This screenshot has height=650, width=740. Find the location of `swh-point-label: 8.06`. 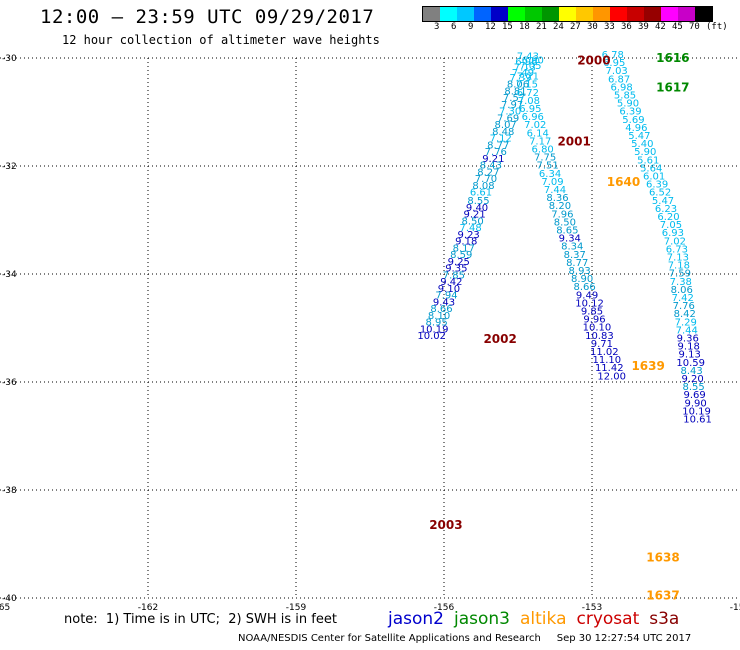

swh-point-label: 8.06 is located at coordinates (682, 290).